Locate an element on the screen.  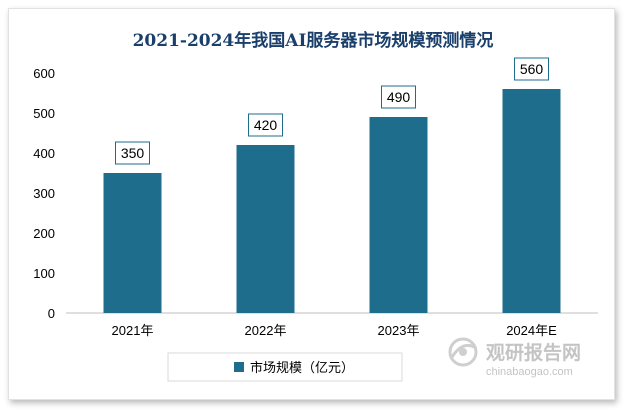
data-label: 350 is located at coordinates (133, 153).